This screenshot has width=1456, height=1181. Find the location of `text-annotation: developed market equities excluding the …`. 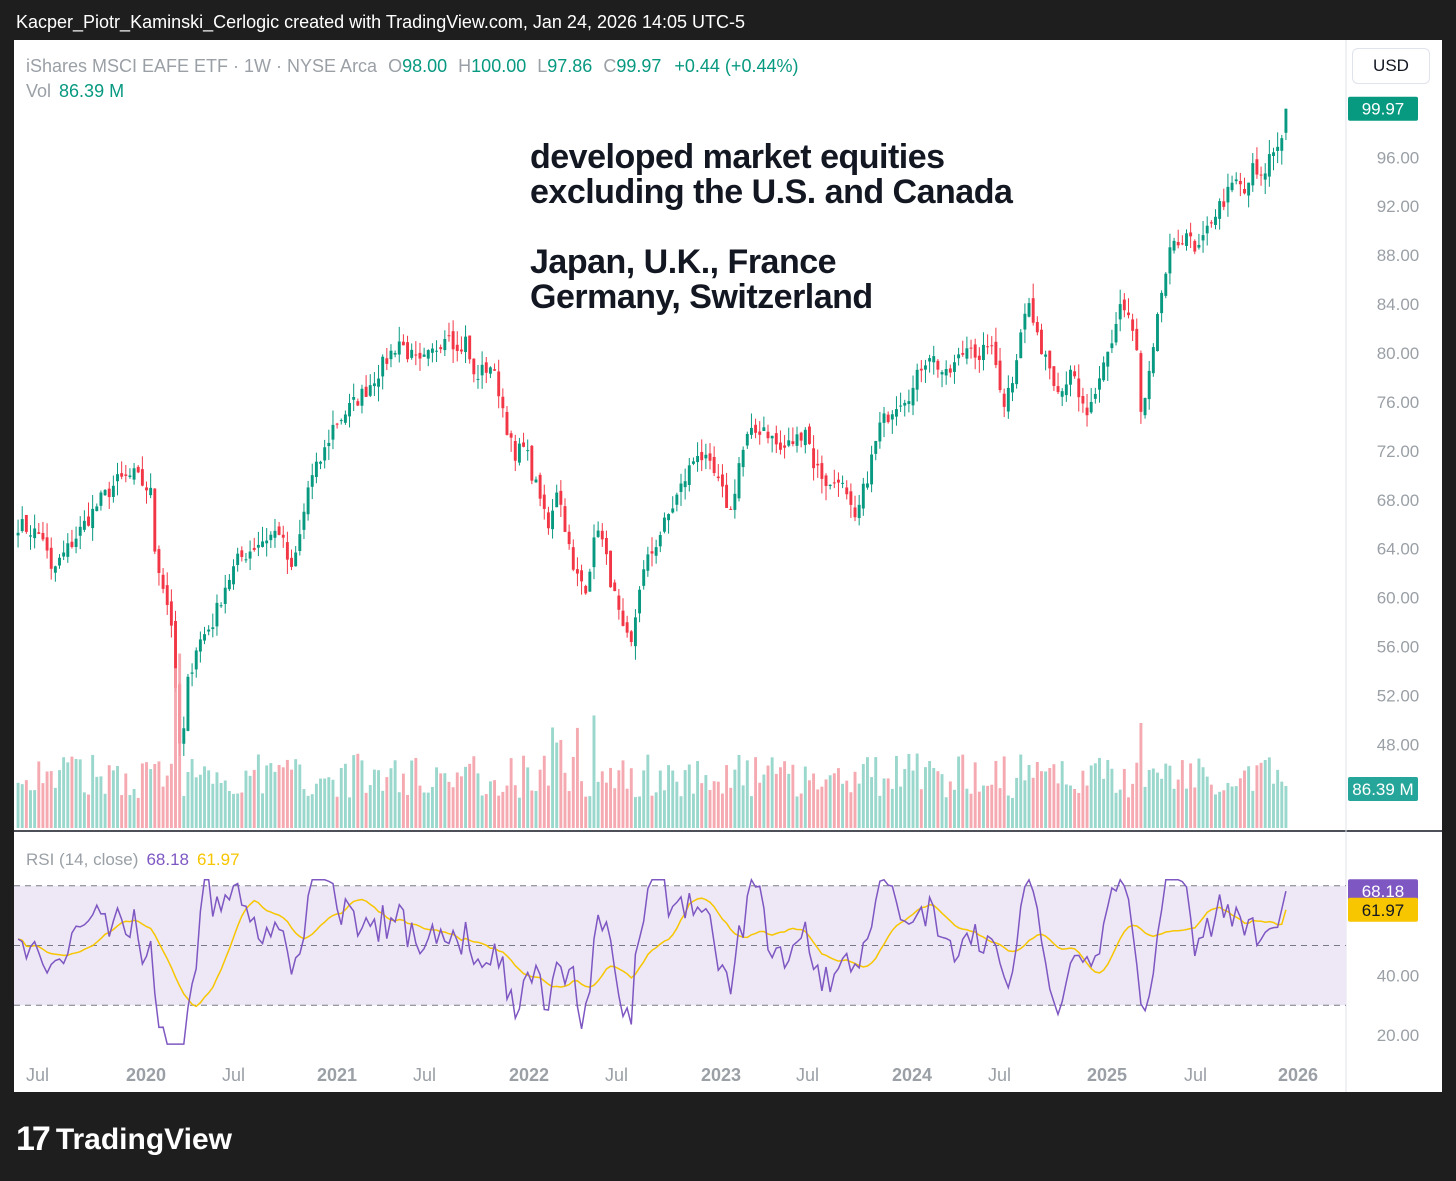

text-annotation: developed market equities excluding the … is located at coordinates (771, 227).